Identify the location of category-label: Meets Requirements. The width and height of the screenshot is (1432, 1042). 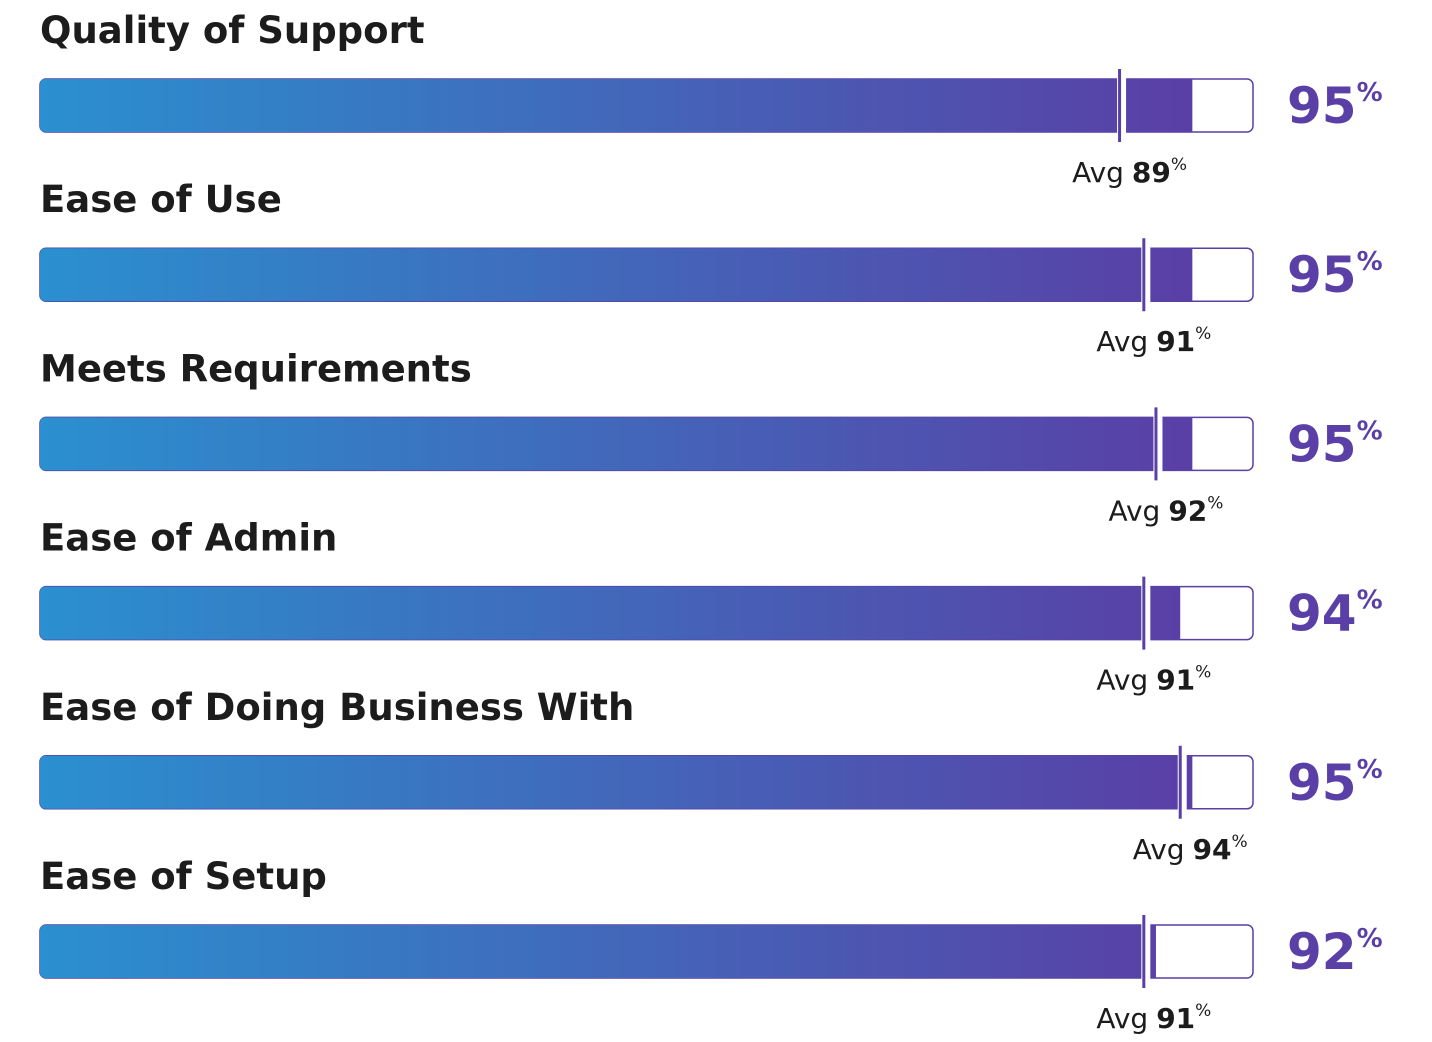
(256, 368).